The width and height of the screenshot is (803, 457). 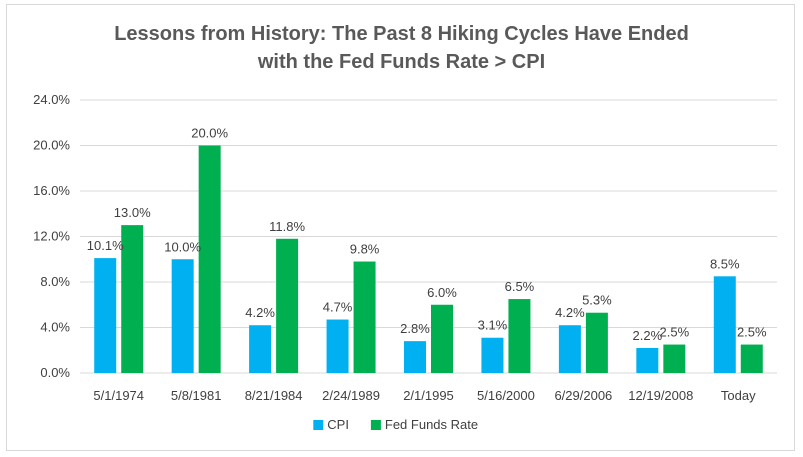 What do you see at coordinates (431, 424) in the screenshot?
I see `legend-label: Fed Funds Rate` at bounding box center [431, 424].